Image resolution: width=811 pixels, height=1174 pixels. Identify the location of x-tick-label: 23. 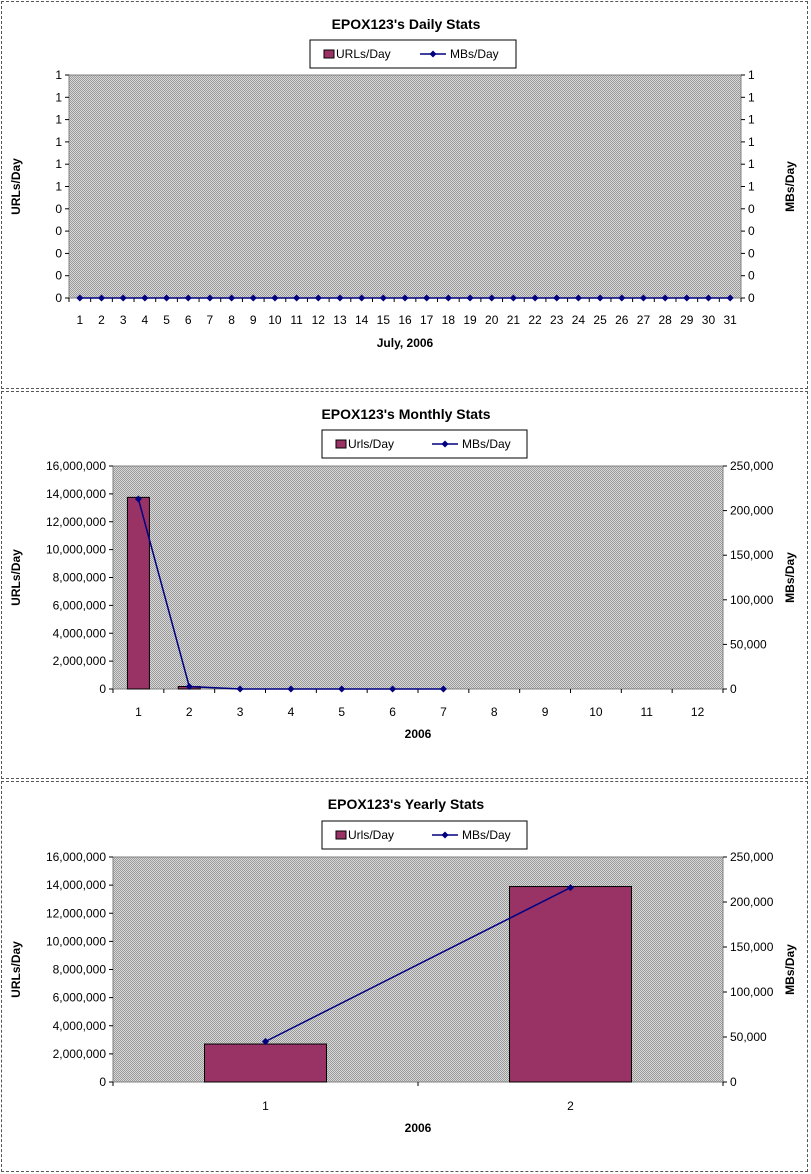
(557, 320).